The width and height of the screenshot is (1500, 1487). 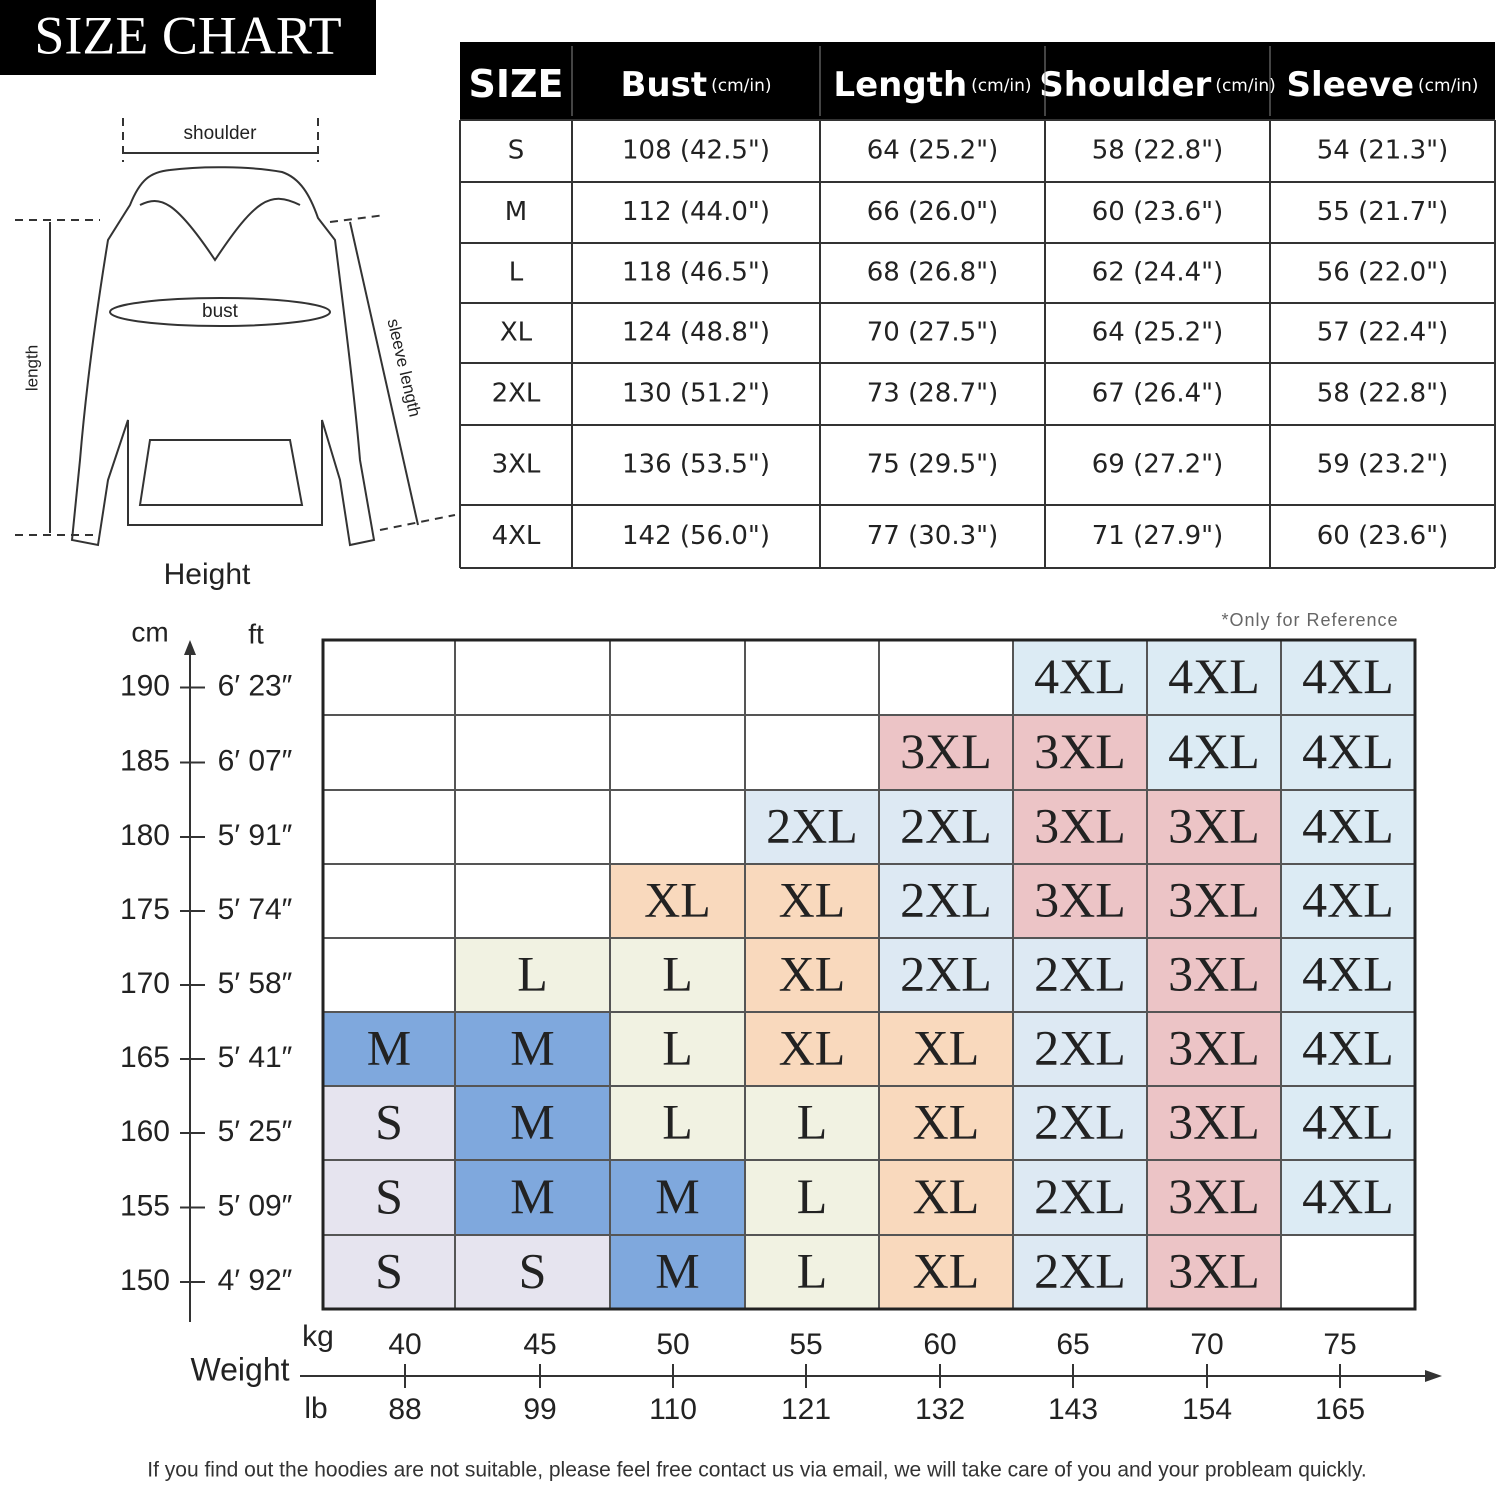 I want to click on height-ft: 5′ 09″, so click(x=255, y=1205).